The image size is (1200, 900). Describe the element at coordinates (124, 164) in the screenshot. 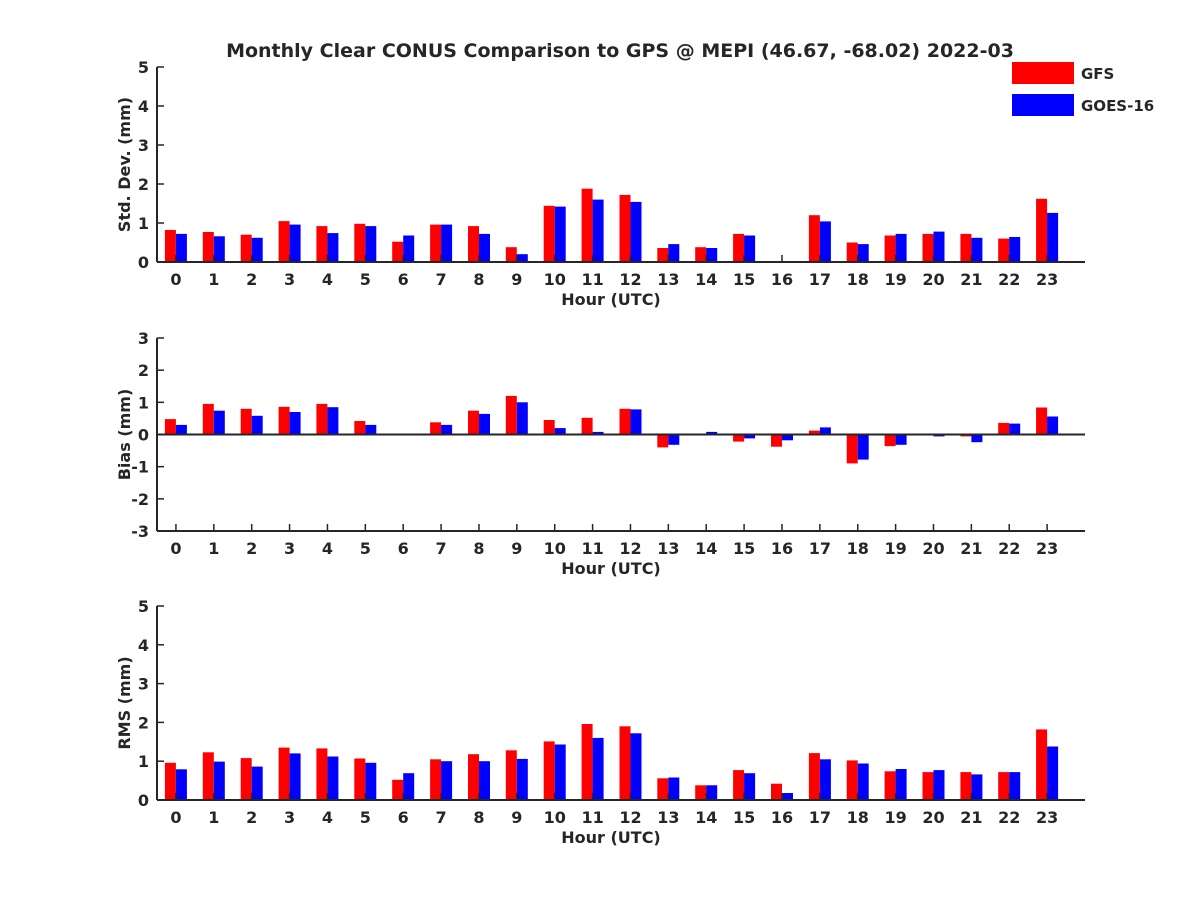

I see `y-axis-label: Std. Dev. (mm)` at that location.